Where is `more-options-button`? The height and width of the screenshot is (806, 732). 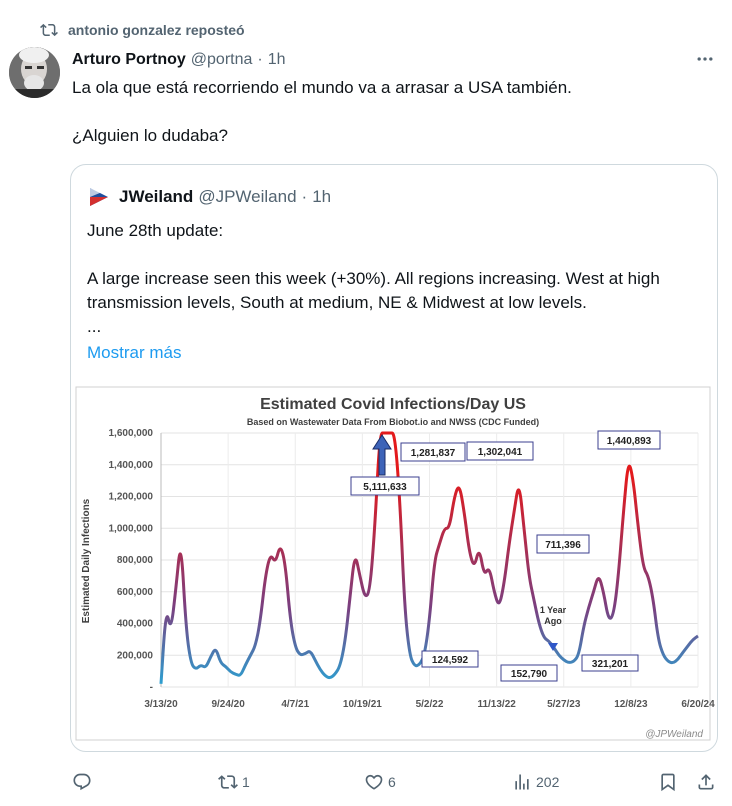
more-options-button is located at coordinates (705, 59).